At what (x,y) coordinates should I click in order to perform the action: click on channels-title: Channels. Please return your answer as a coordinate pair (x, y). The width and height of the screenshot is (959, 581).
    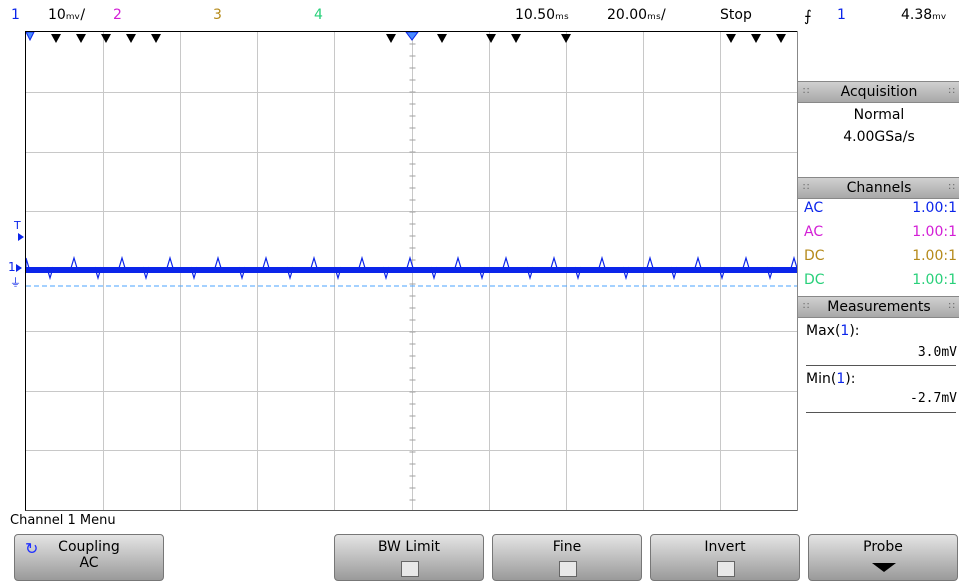
    Looking at the image, I should click on (879, 188).